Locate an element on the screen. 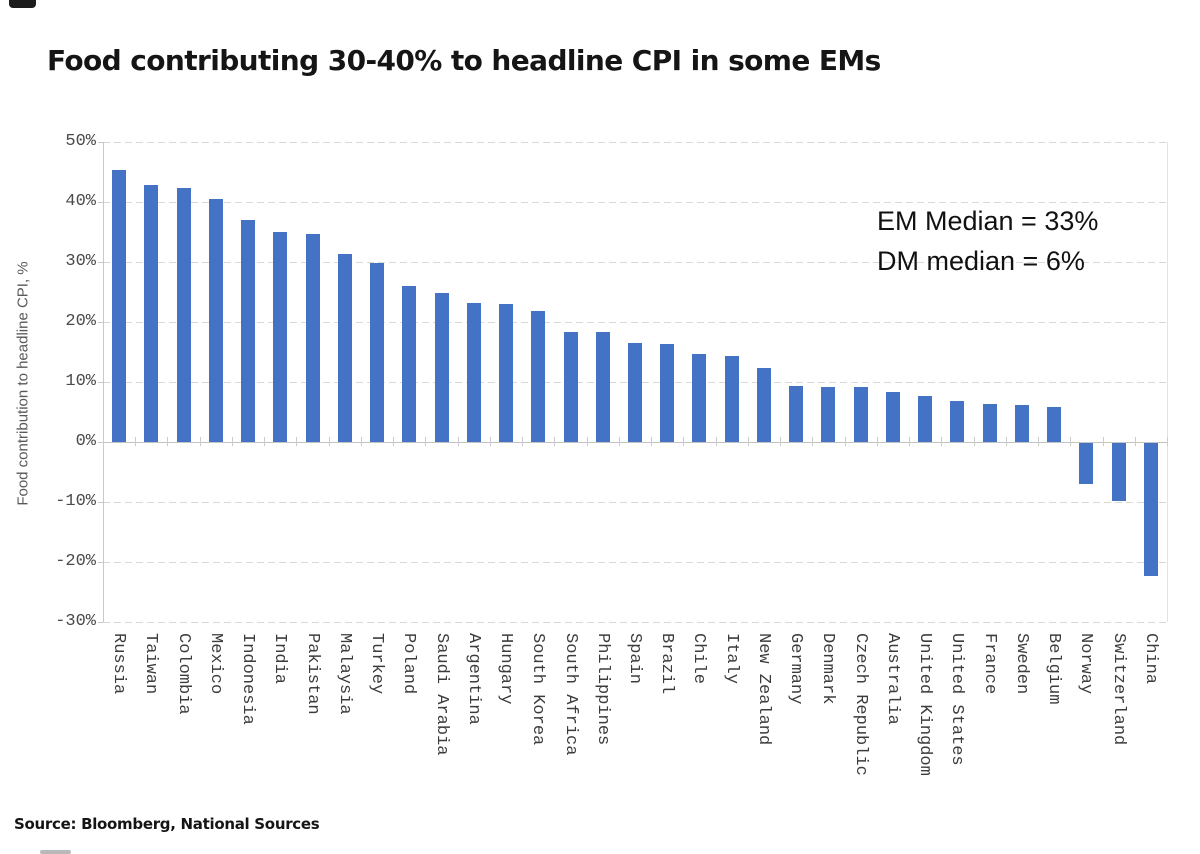  bar-argentina is located at coordinates (474, 372).